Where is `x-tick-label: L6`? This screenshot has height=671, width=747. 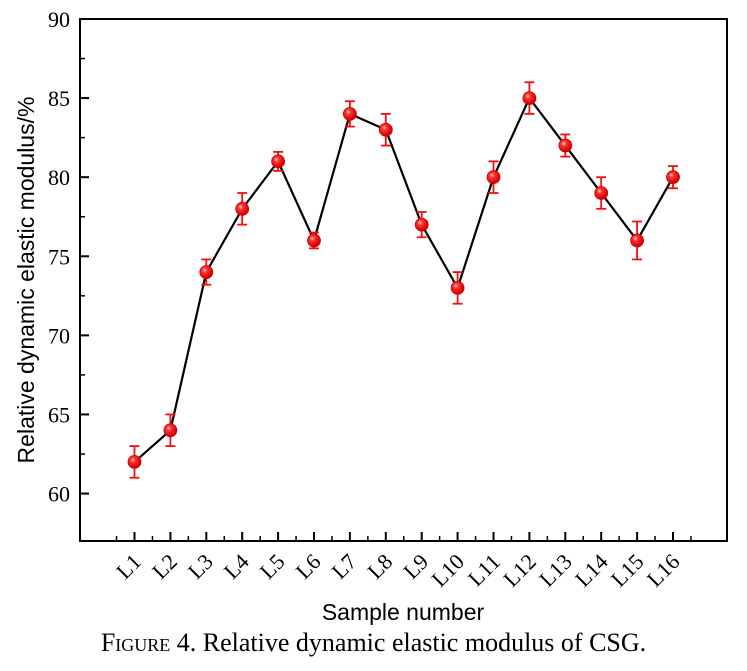
x-tick-label: L6 is located at coordinates (308, 566).